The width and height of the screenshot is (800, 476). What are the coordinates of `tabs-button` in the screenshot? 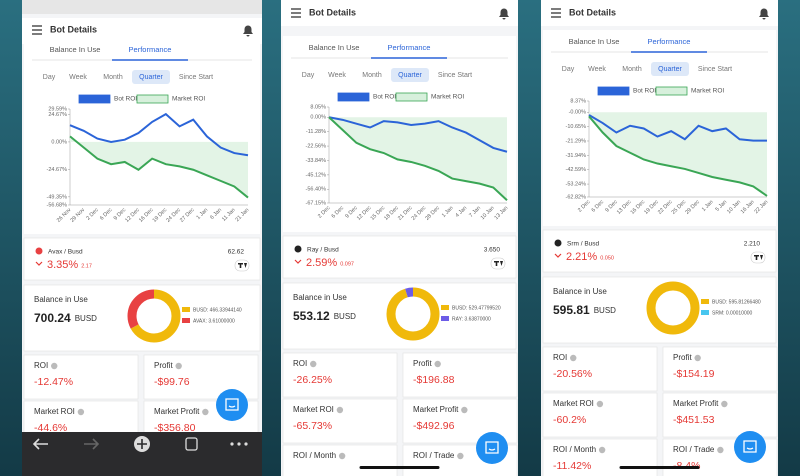 It's located at (191, 444).